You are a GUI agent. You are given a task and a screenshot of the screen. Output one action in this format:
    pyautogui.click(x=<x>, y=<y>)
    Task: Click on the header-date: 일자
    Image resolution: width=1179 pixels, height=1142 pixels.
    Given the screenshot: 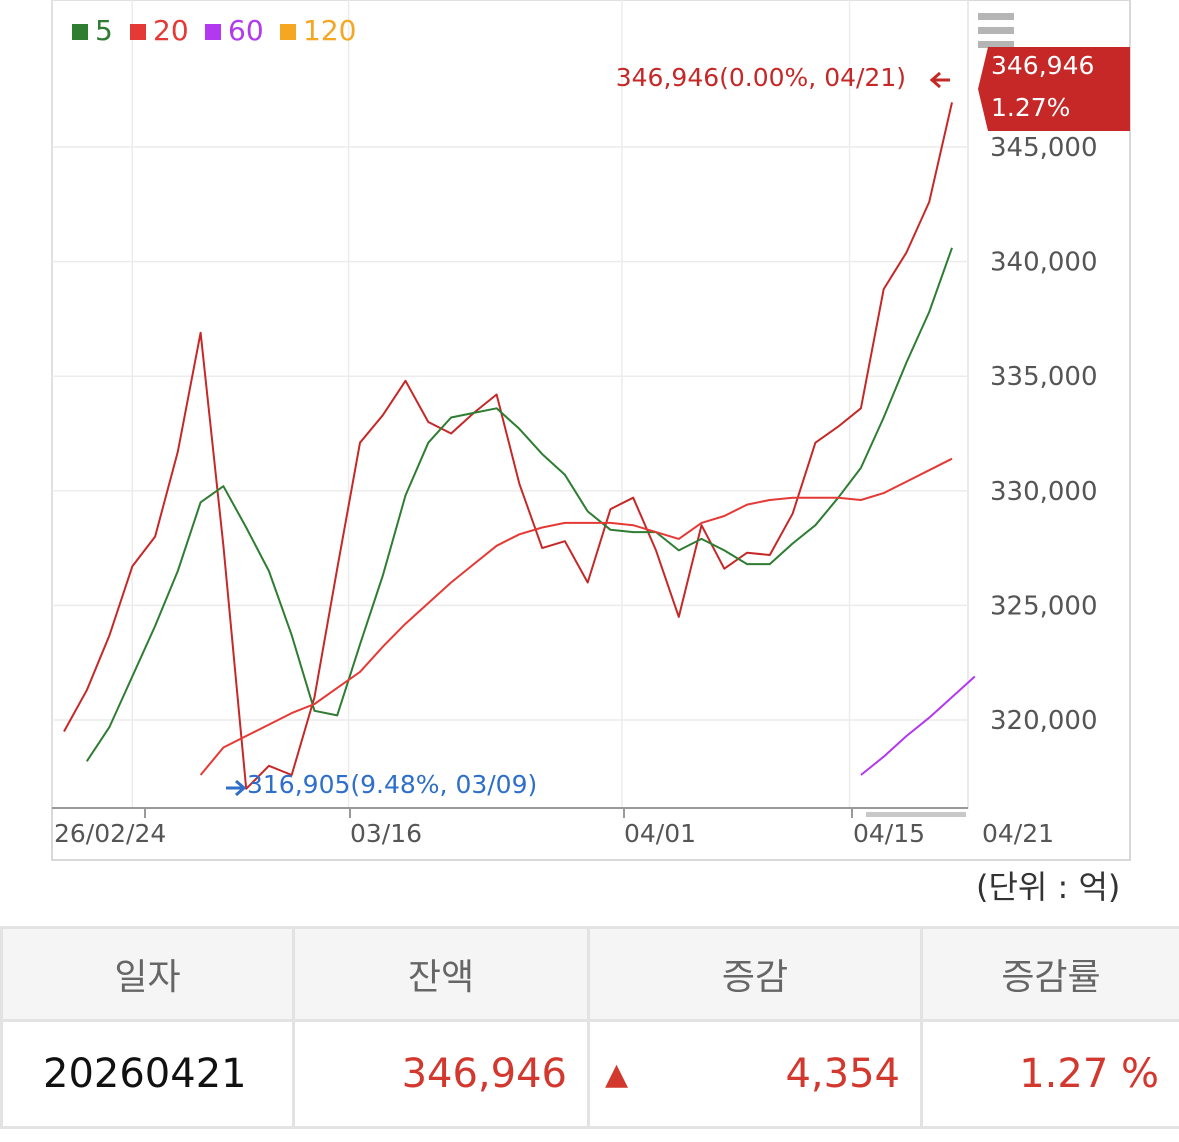 What is the action you would take?
    pyautogui.click(x=147, y=974)
    